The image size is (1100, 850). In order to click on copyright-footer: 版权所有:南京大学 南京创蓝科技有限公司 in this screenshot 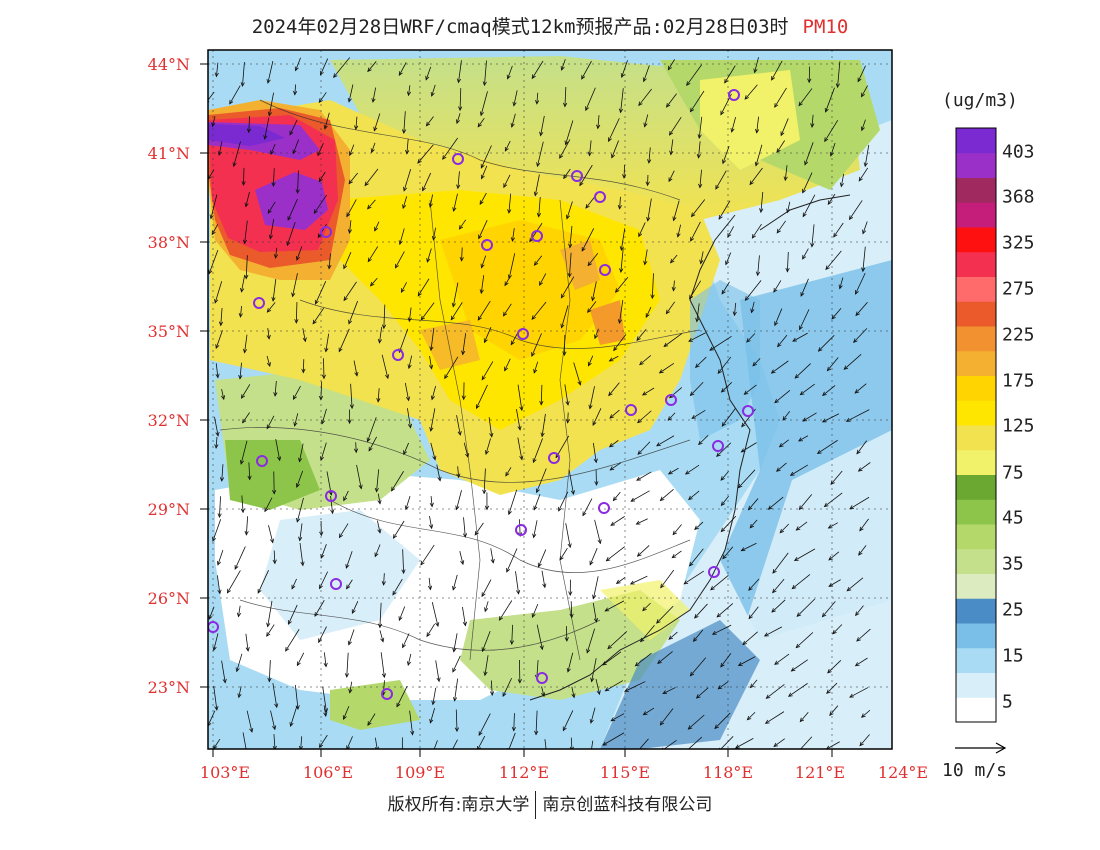, I will do `click(550, 804)`.